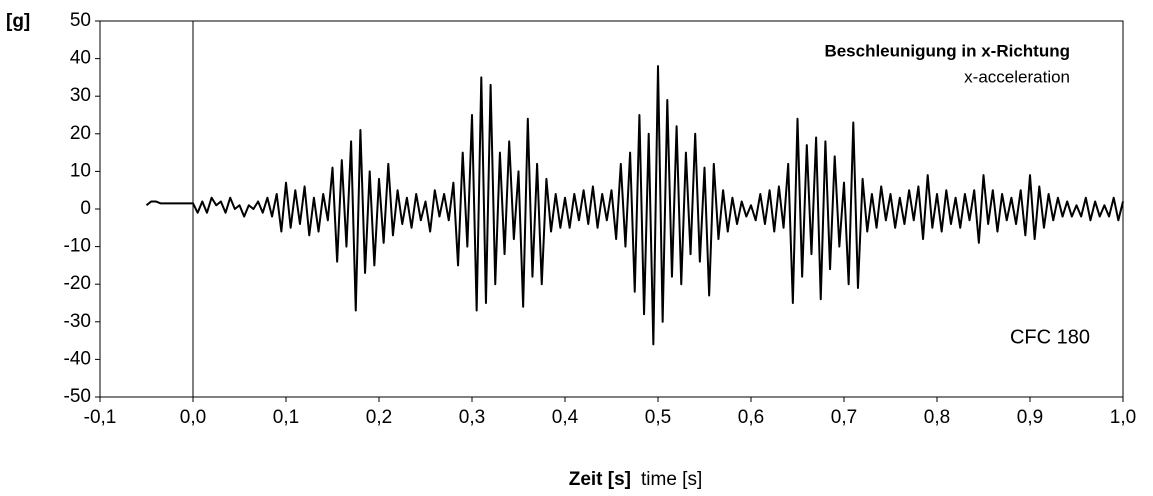 This screenshot has width=1153, height=496. Describe the element at coordinates (937, 417) in the screenshot. I see `x-tick-label: 0,8` at that location.